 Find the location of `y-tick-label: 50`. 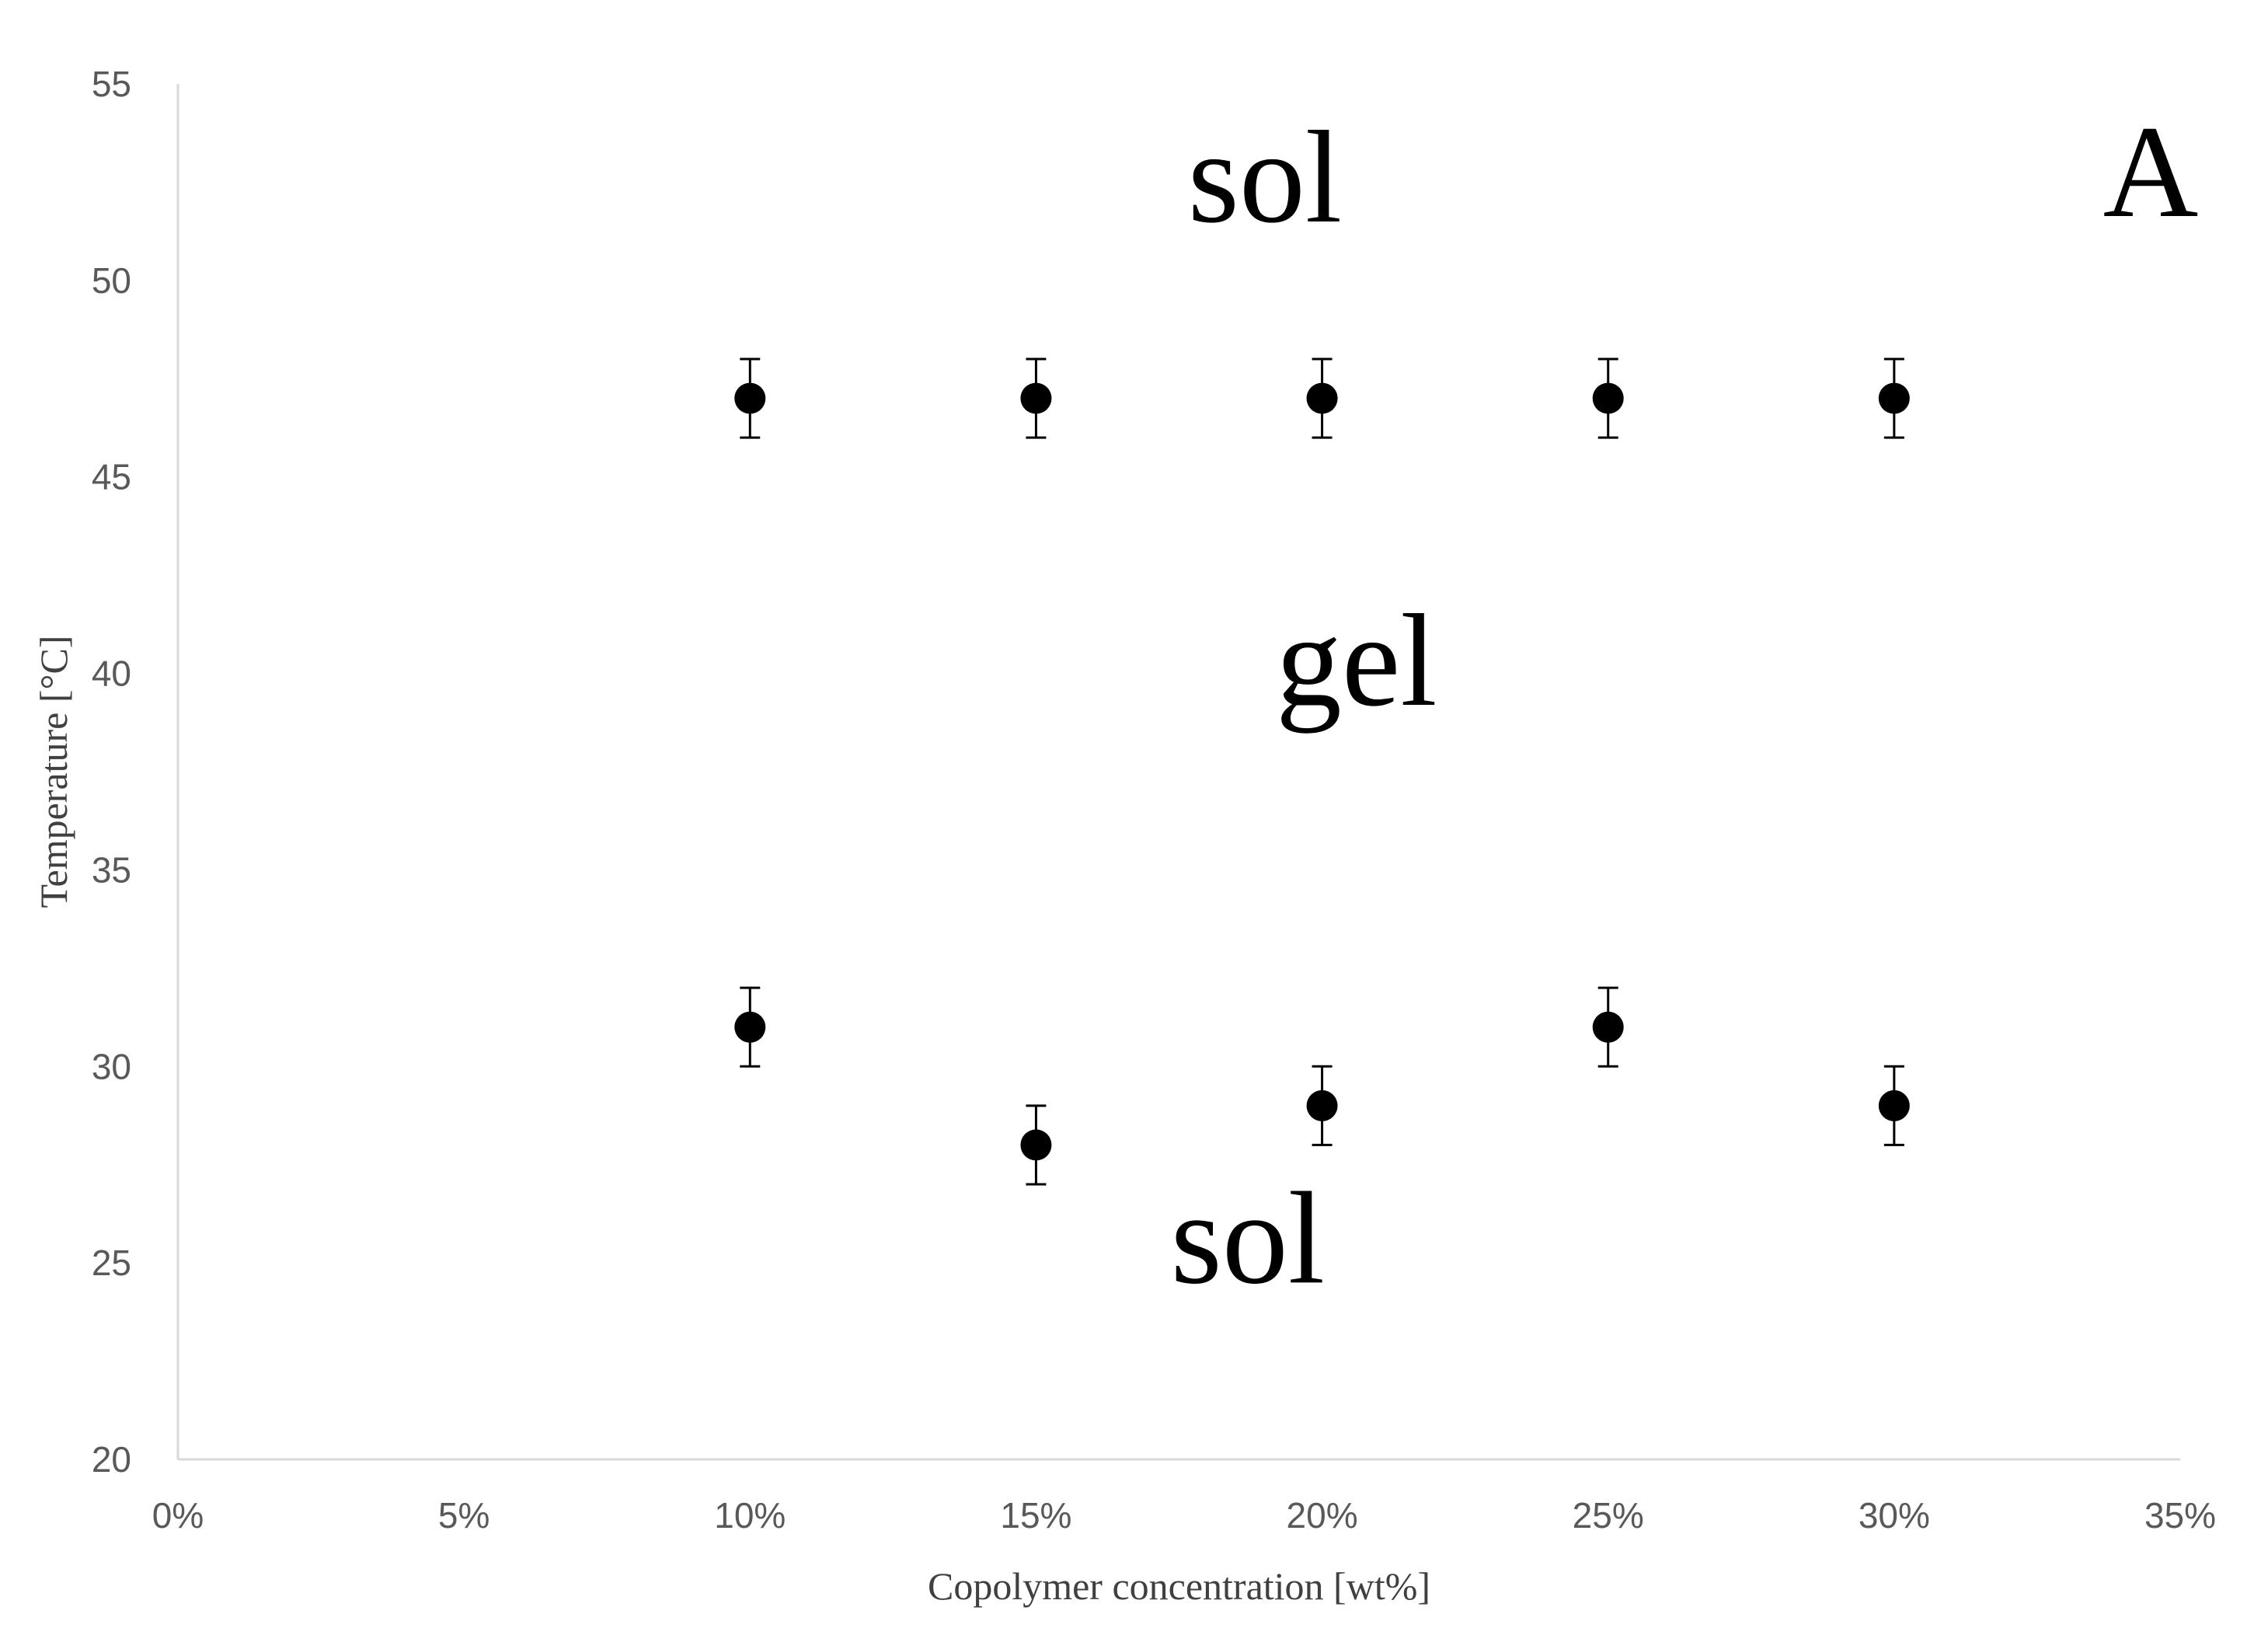

y-tick-label: 50 is located at coordinates (111, 281).